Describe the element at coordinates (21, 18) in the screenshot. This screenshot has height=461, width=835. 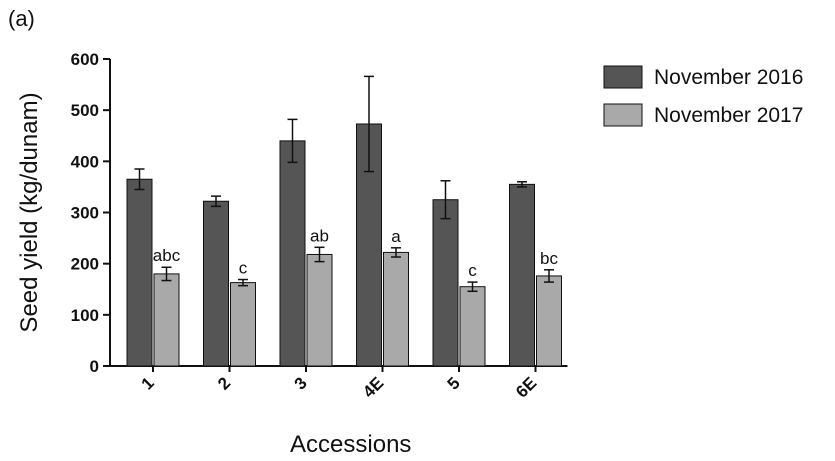
I see `panel-label: (a)` at that location.